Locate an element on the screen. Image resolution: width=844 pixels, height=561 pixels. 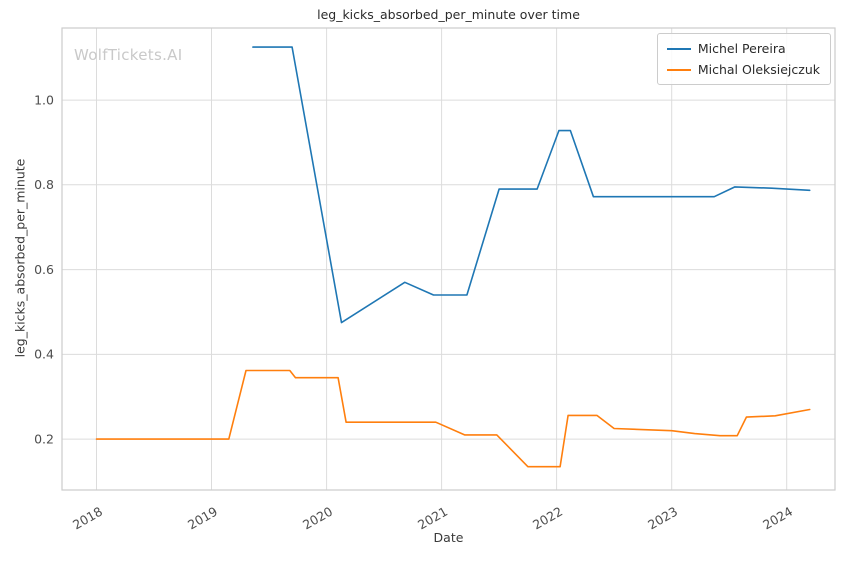
legend-line-swatch-orange is located at coordinates (678, 69).